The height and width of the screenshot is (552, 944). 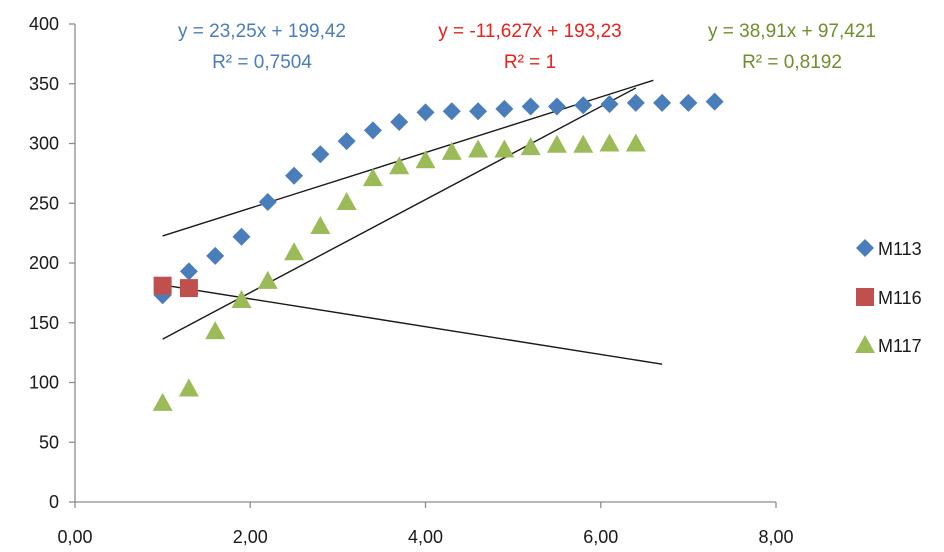 What do you see at coordinates (412, 324) in the screenshot?
I see `trendline-m116` at bounding box center [412, 324].